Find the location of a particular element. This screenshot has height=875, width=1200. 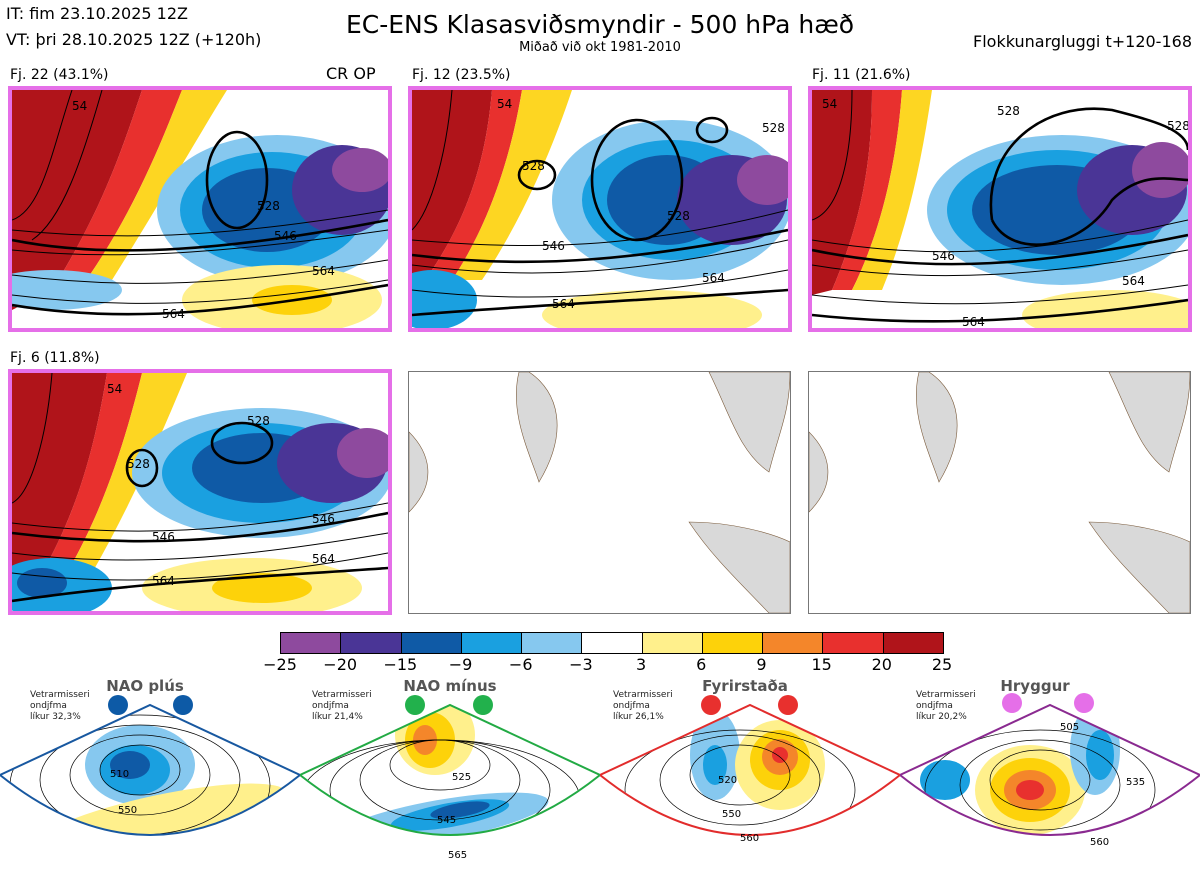

regime-side-text: Vetrarmisseri ondjfma líkur 20,2% is located at coordinates (946, 706).